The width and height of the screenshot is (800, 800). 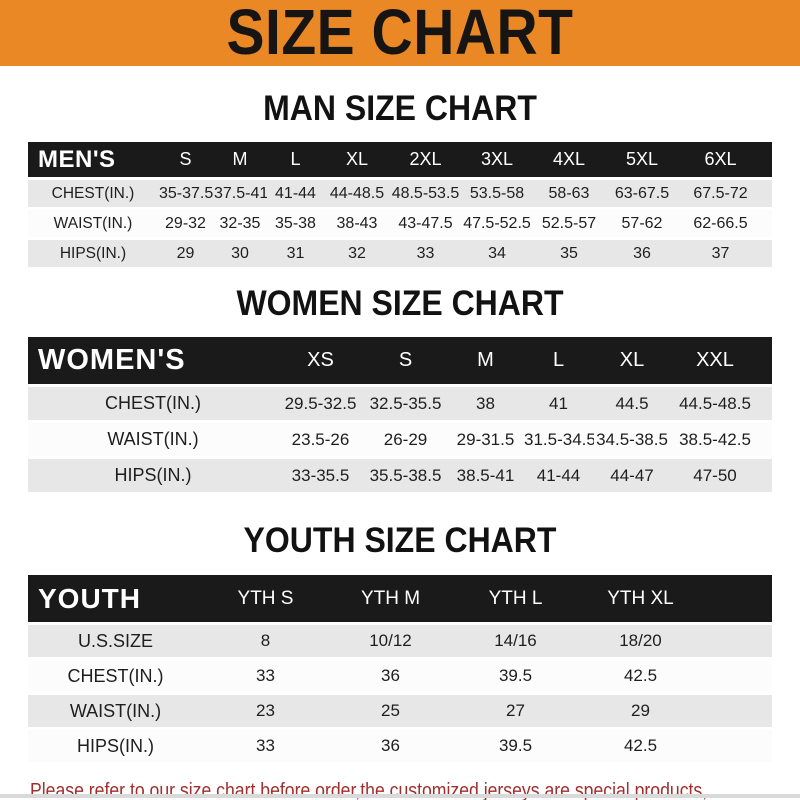 What do you see at coordinates (497, 252) in the screenshot?
I see `size-value: 34` at bounding box center [497, 252].